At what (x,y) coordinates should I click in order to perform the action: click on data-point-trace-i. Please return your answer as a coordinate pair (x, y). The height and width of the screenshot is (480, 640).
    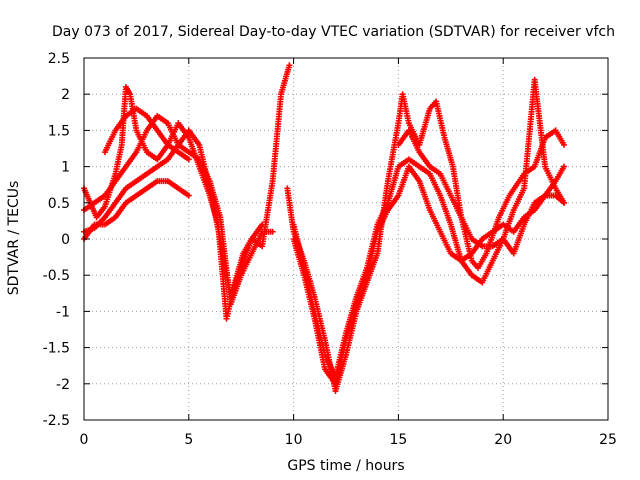
    Looking at the image, I should click on (563, 166).